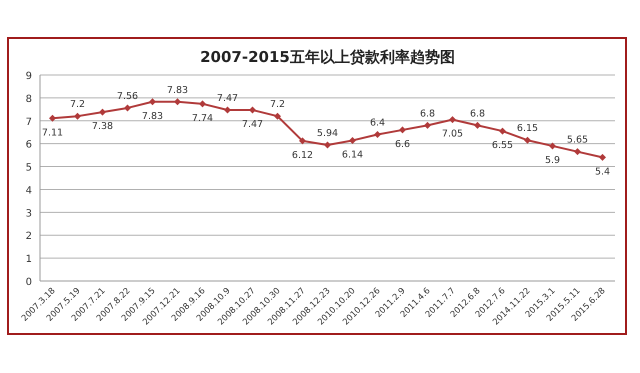 The image size is (640, 373). What do you see at coordinates (602, 172) in the screenshot?
I see `data-label: 5.4` at bounding box center [602, 172].